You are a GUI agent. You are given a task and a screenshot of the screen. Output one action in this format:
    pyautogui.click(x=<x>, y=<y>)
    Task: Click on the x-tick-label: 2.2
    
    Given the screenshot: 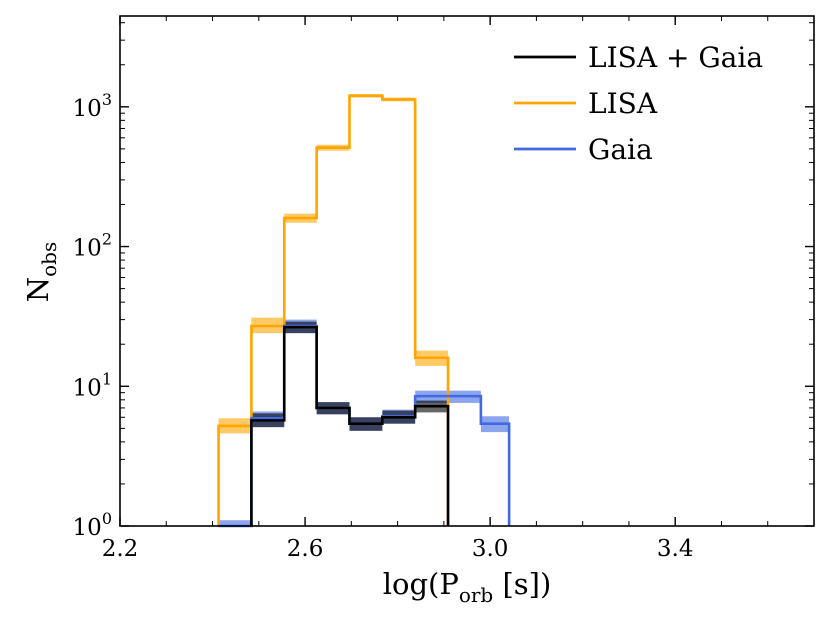 What is the action you would take?
    pyautogui.click(x=120, y=549)
    